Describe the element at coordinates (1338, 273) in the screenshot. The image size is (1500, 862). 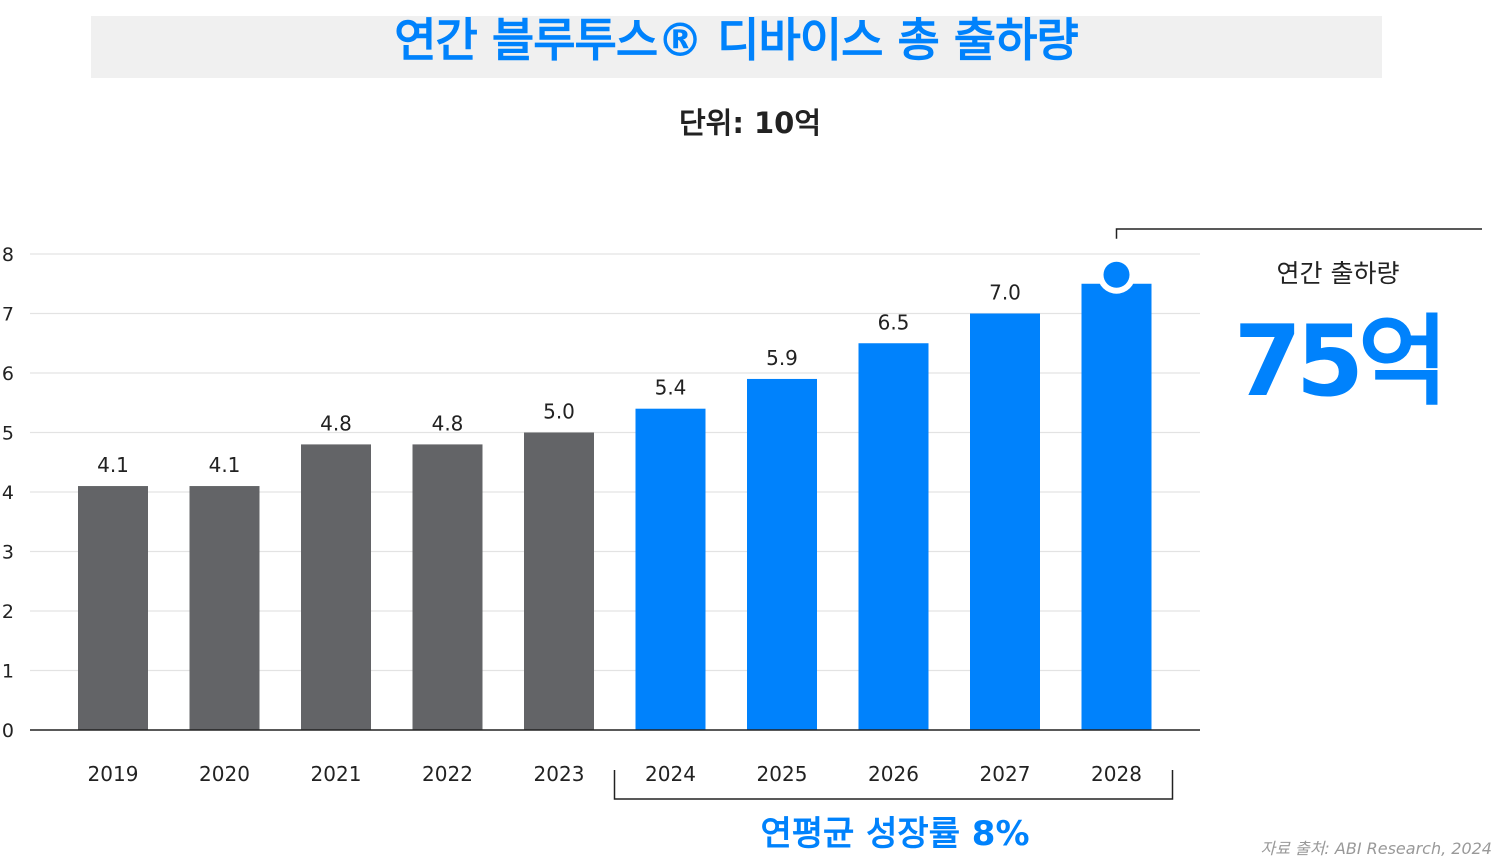
I see `callout-label: 연간 출하량` at that location.